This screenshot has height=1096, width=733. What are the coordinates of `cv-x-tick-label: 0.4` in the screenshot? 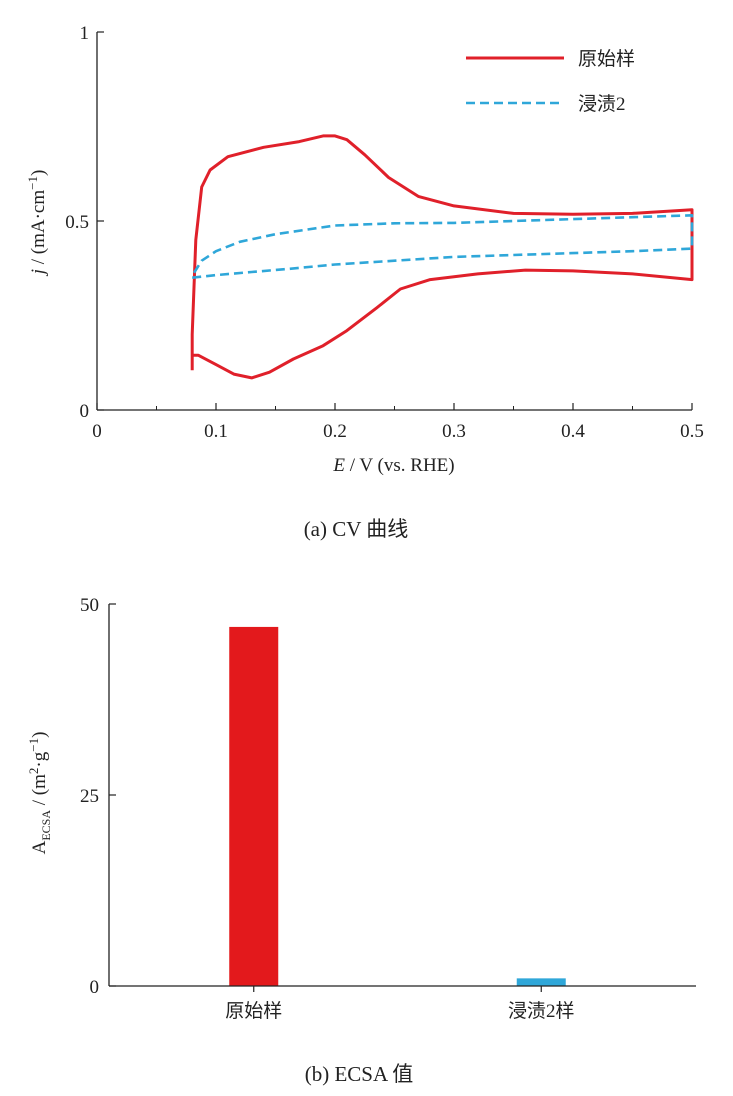 It's located at (573, 431).